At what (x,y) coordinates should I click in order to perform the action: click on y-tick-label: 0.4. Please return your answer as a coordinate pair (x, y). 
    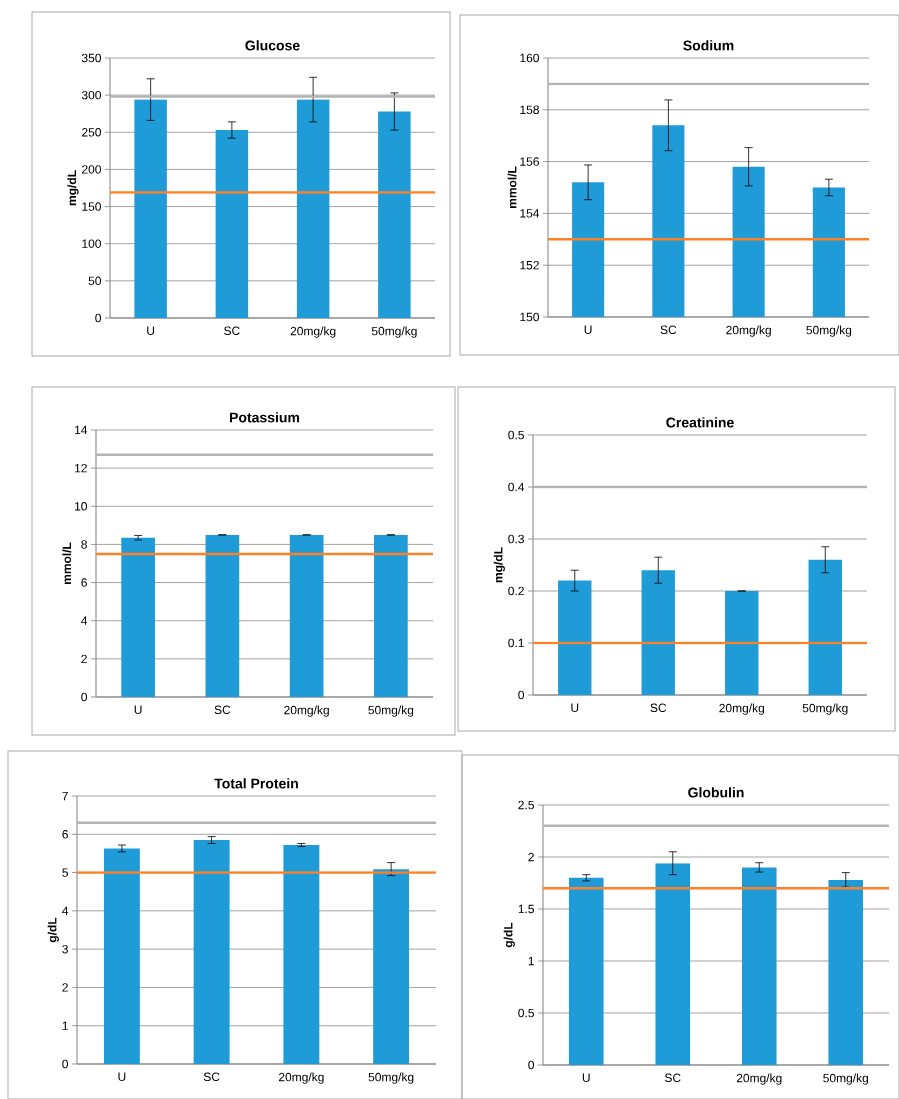
    Looking at the image, I should click on (516, 487).